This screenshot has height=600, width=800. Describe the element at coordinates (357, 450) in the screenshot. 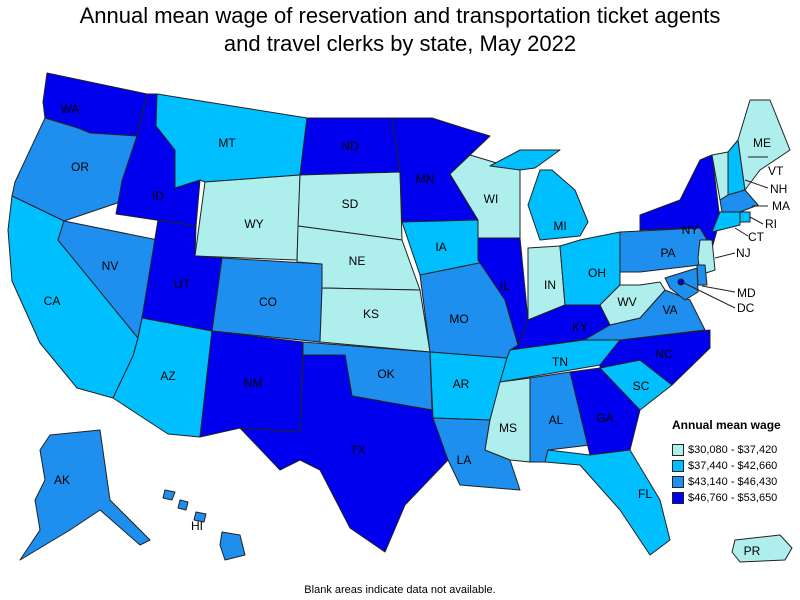

I see `label-tx: TX` at that location.